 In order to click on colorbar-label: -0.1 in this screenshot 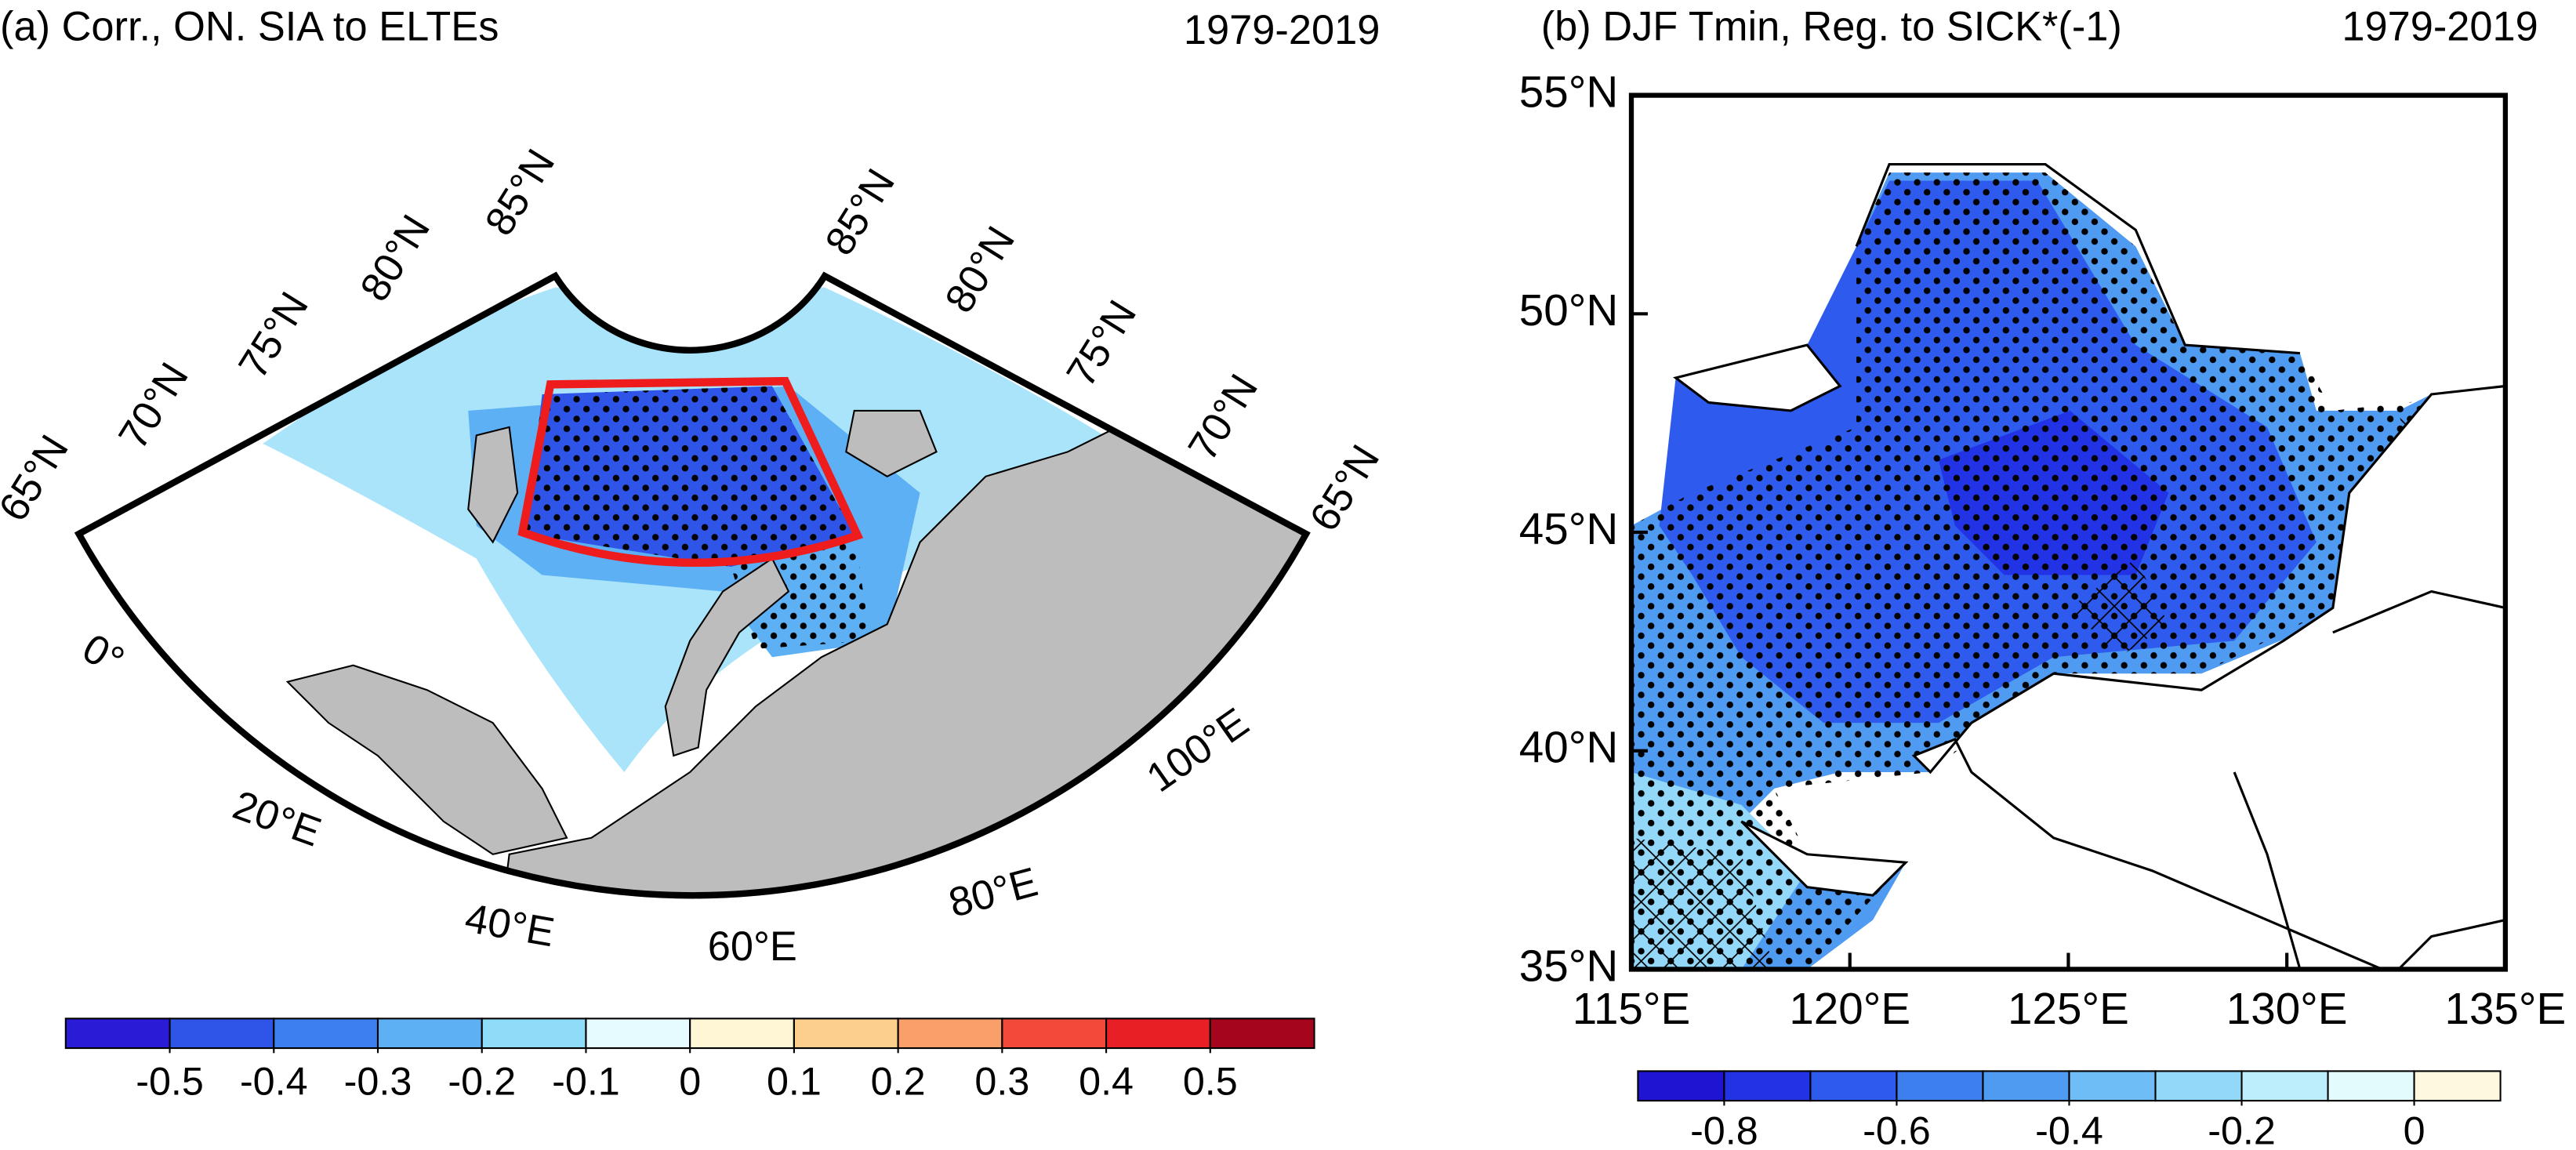, I will do `click(586, 1080)`.